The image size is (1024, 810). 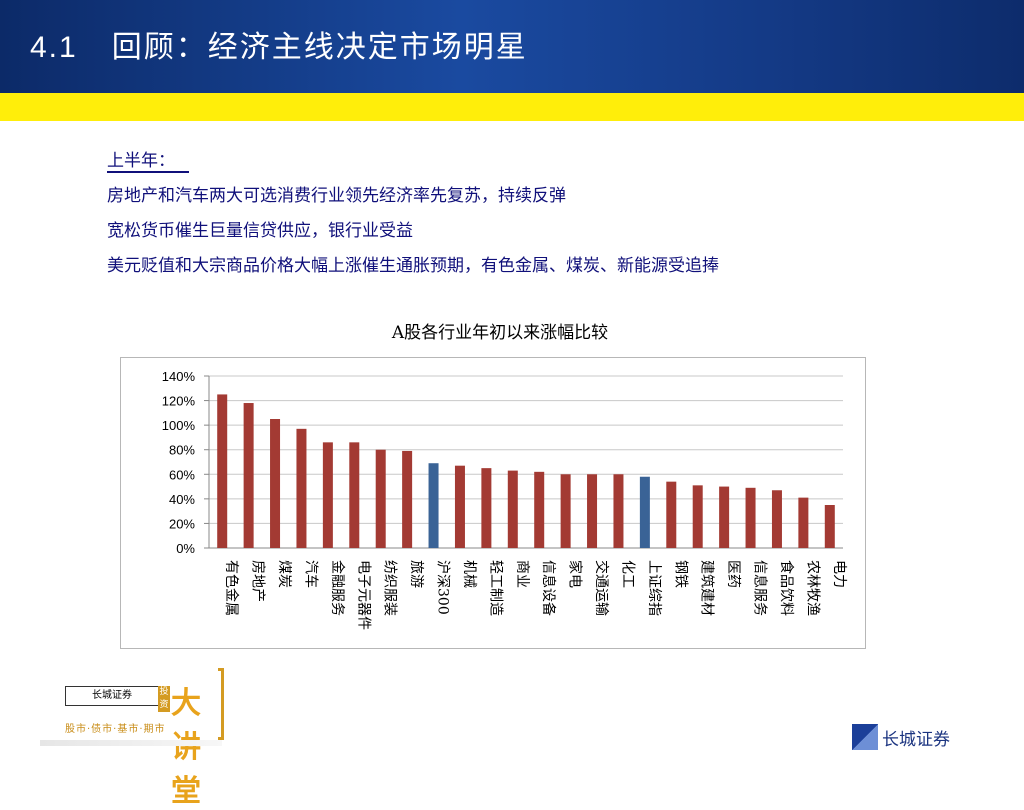 What do you see at coordinates (812, 588) in the screenshot?
I see `x-tick-label: 农林牧渔` at bounding box center [812, 588].